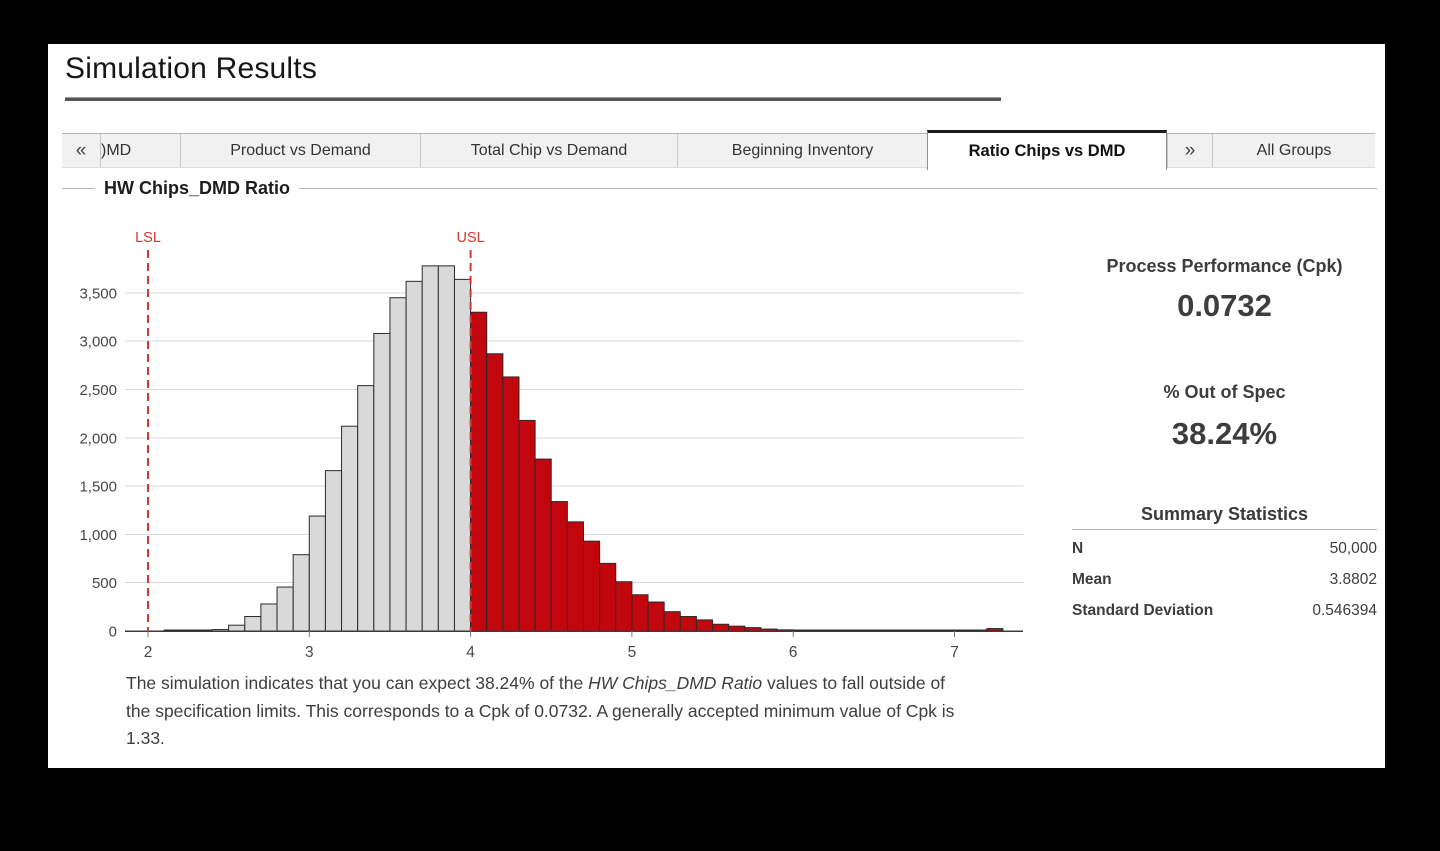 The width and height of the screenshot is (1440, 851). I want to click on svg-text: 3,000, so click(98, 342).